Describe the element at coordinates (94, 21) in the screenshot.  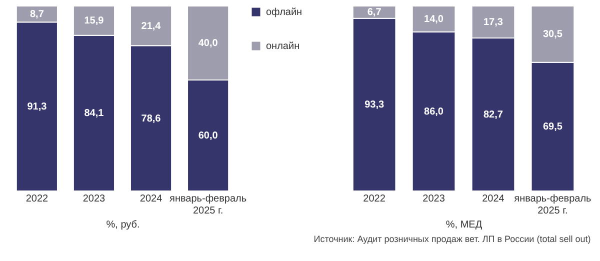
I see `data-label: 15,9` at that location.